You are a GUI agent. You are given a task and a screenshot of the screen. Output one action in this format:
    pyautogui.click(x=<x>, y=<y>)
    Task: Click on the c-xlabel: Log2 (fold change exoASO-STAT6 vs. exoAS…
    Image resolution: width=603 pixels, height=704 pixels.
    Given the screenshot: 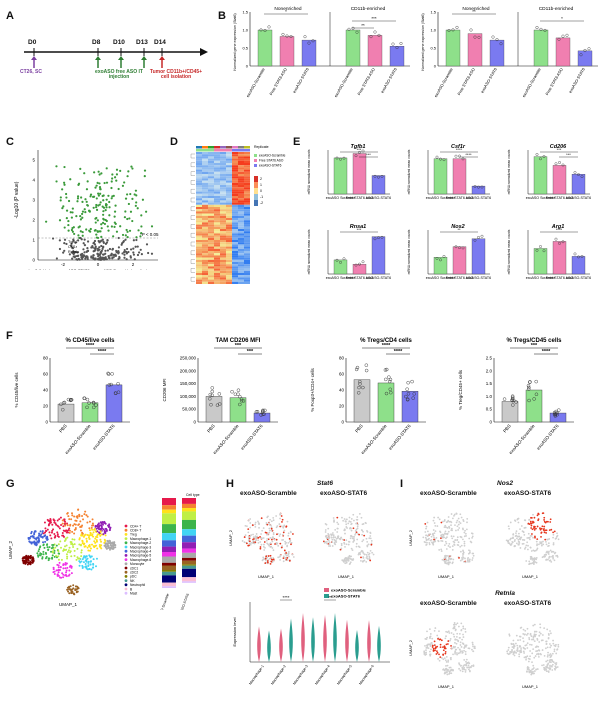 What is the action you would take?
    pyautogui.click(x=88, y=269)
    